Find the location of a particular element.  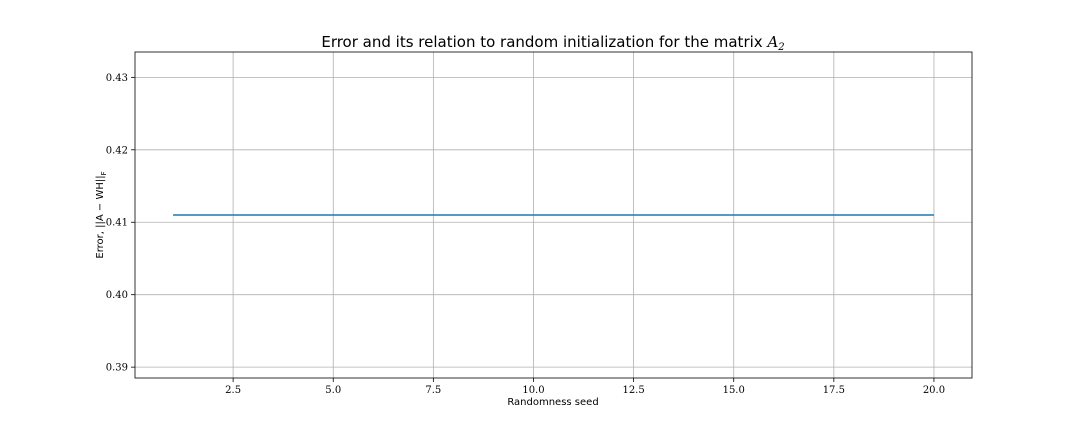

x-tick-label: 17.5 is located at coordinates (834, 390).